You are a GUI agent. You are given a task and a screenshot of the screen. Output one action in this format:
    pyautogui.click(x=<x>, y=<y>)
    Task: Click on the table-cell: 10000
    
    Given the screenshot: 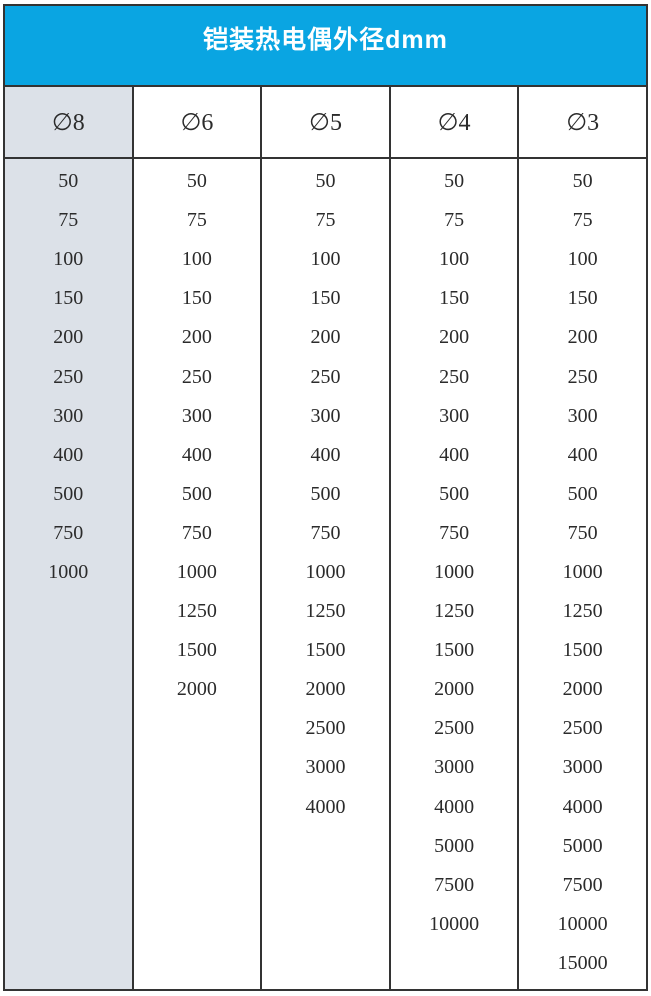 What is the action you would take?
    pyautogui.click(x=582, y=923)
    